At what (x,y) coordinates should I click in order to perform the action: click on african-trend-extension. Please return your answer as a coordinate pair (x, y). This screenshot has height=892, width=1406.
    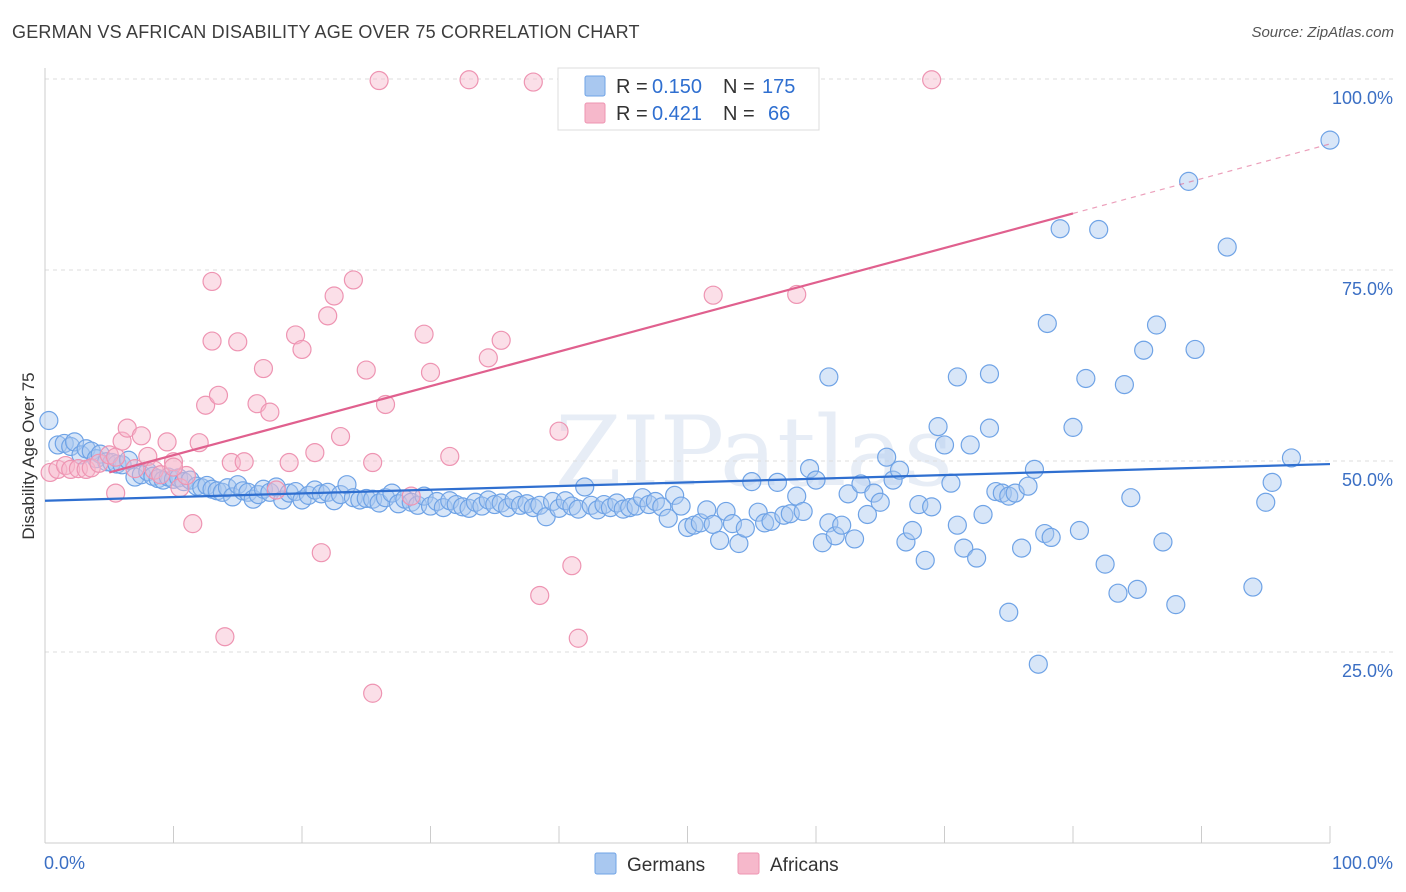
    Looking at the image, I should click on (1201, 179).